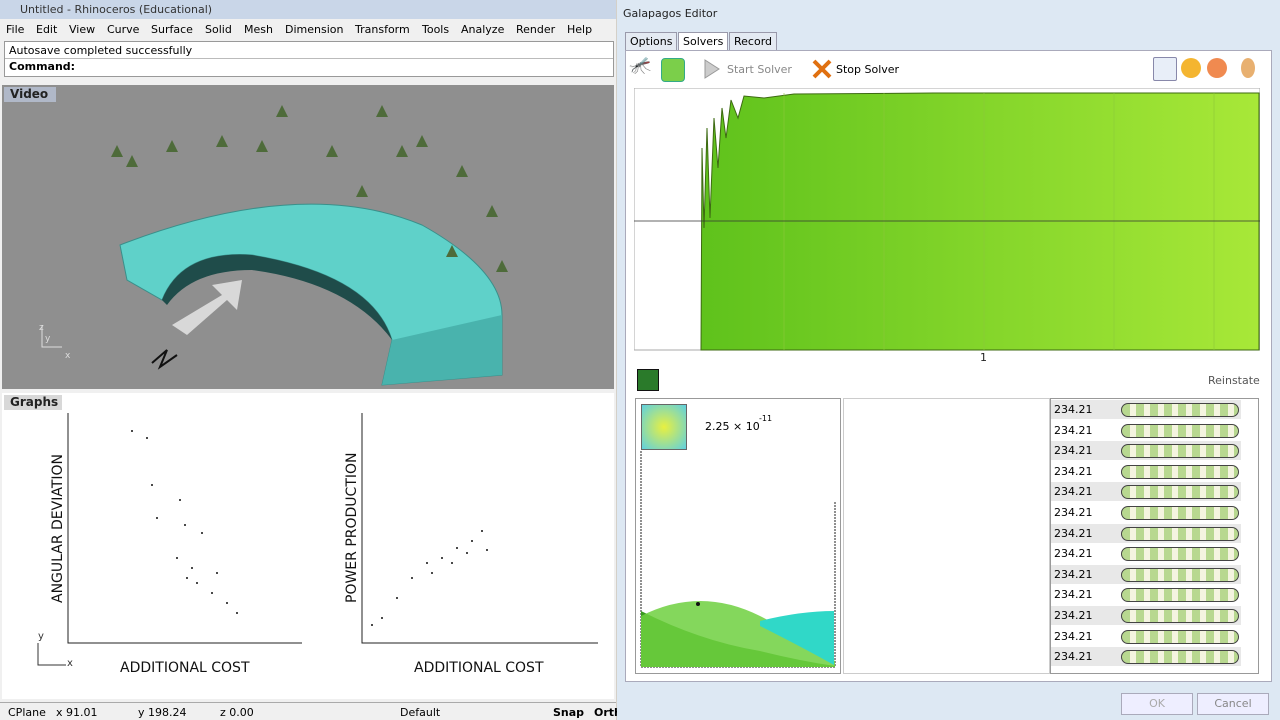  Describe the element at coordinates (673, 70) in the screenshot. I see `toolbar-icon` at that location.